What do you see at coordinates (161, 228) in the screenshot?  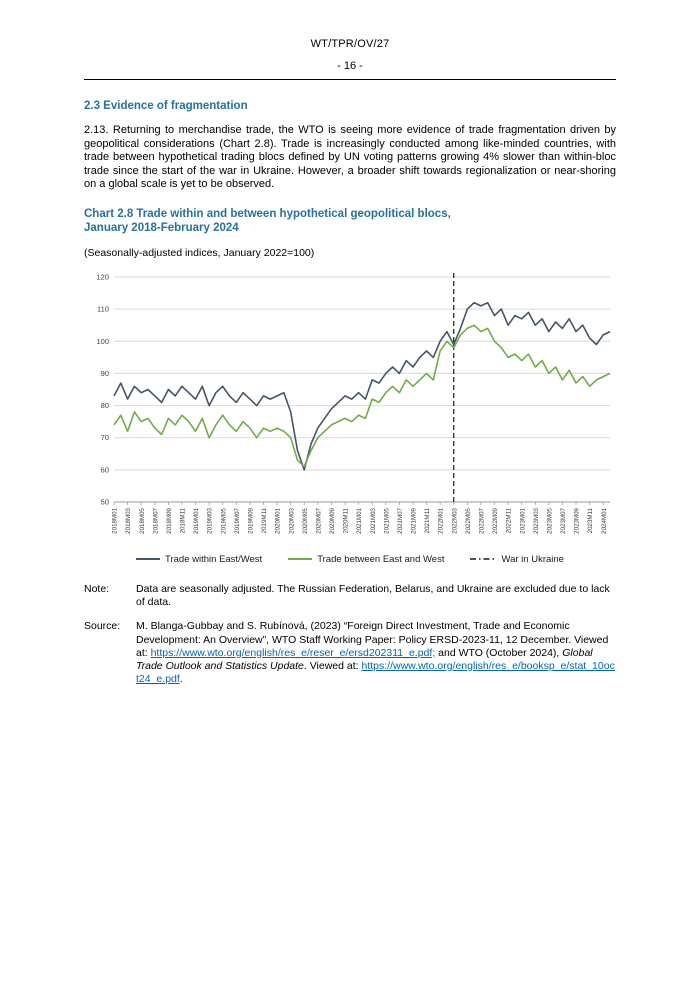 I see `chart-title-line2: January 2018-February 2024` at bounding box center [161, 228].